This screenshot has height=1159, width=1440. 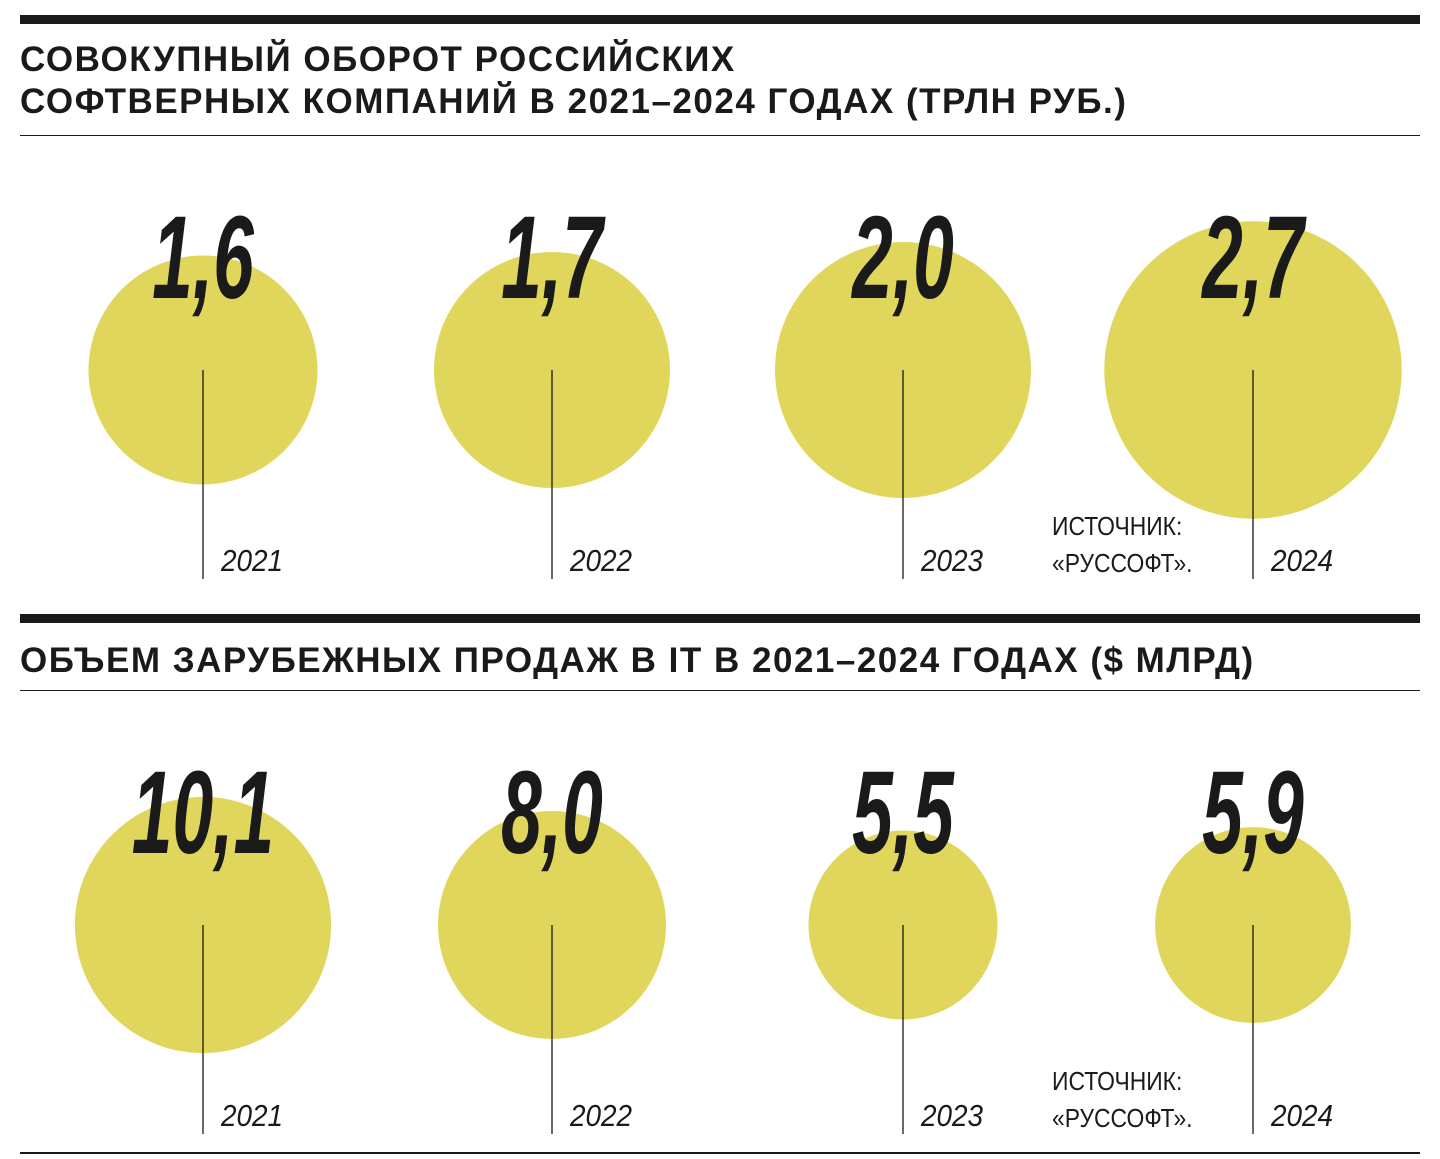 I want to click on chart-1-title-rule, so click(x=720, y=135).